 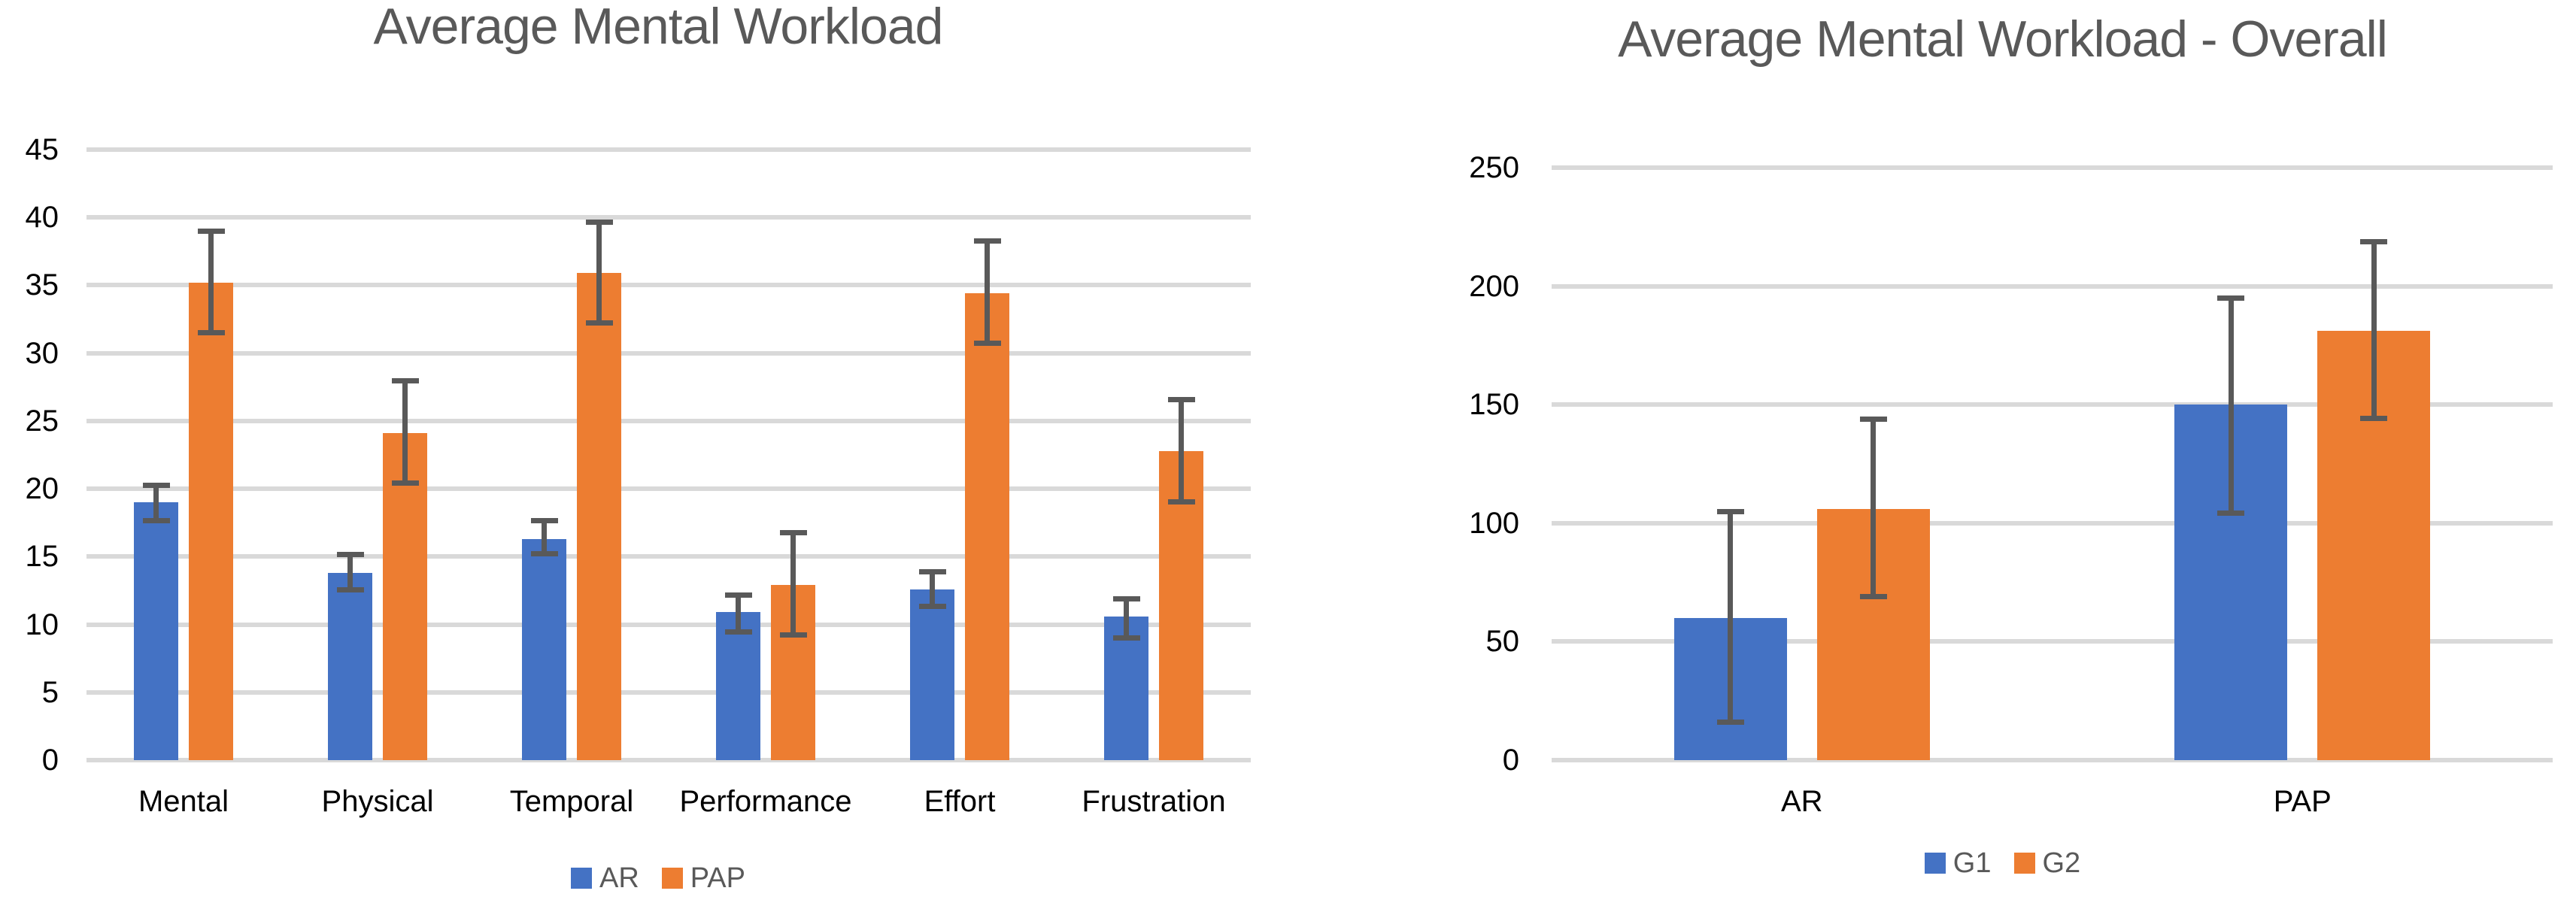 I want to click on y-axis-tick-label: 35, so click(x=42, y=285).